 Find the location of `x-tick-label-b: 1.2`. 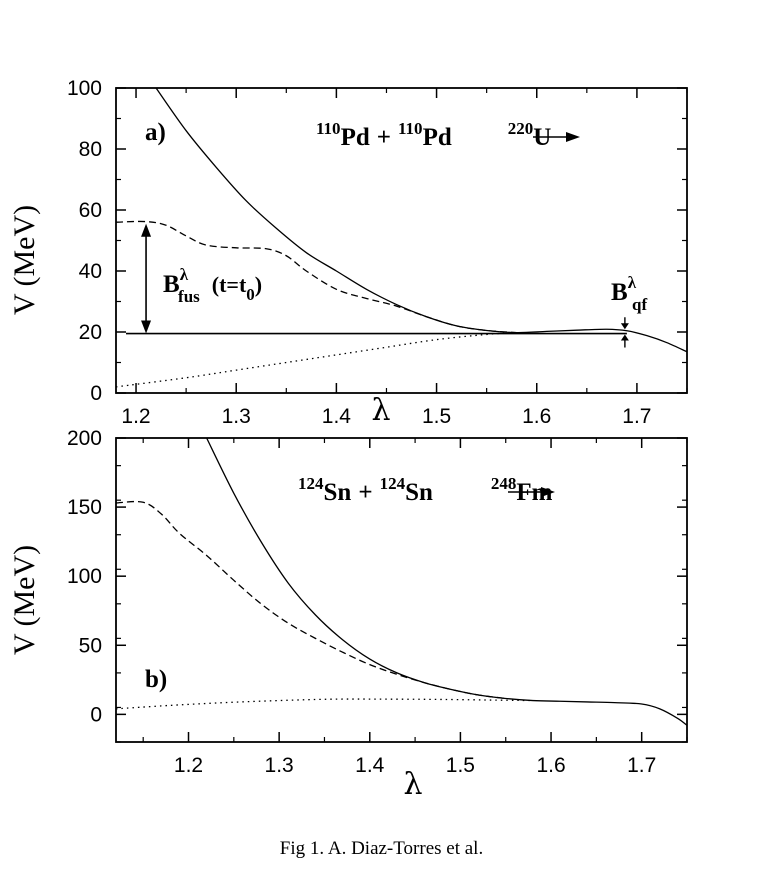

x-tick-label-b: 1.2 is located at coordinates (188, 765).